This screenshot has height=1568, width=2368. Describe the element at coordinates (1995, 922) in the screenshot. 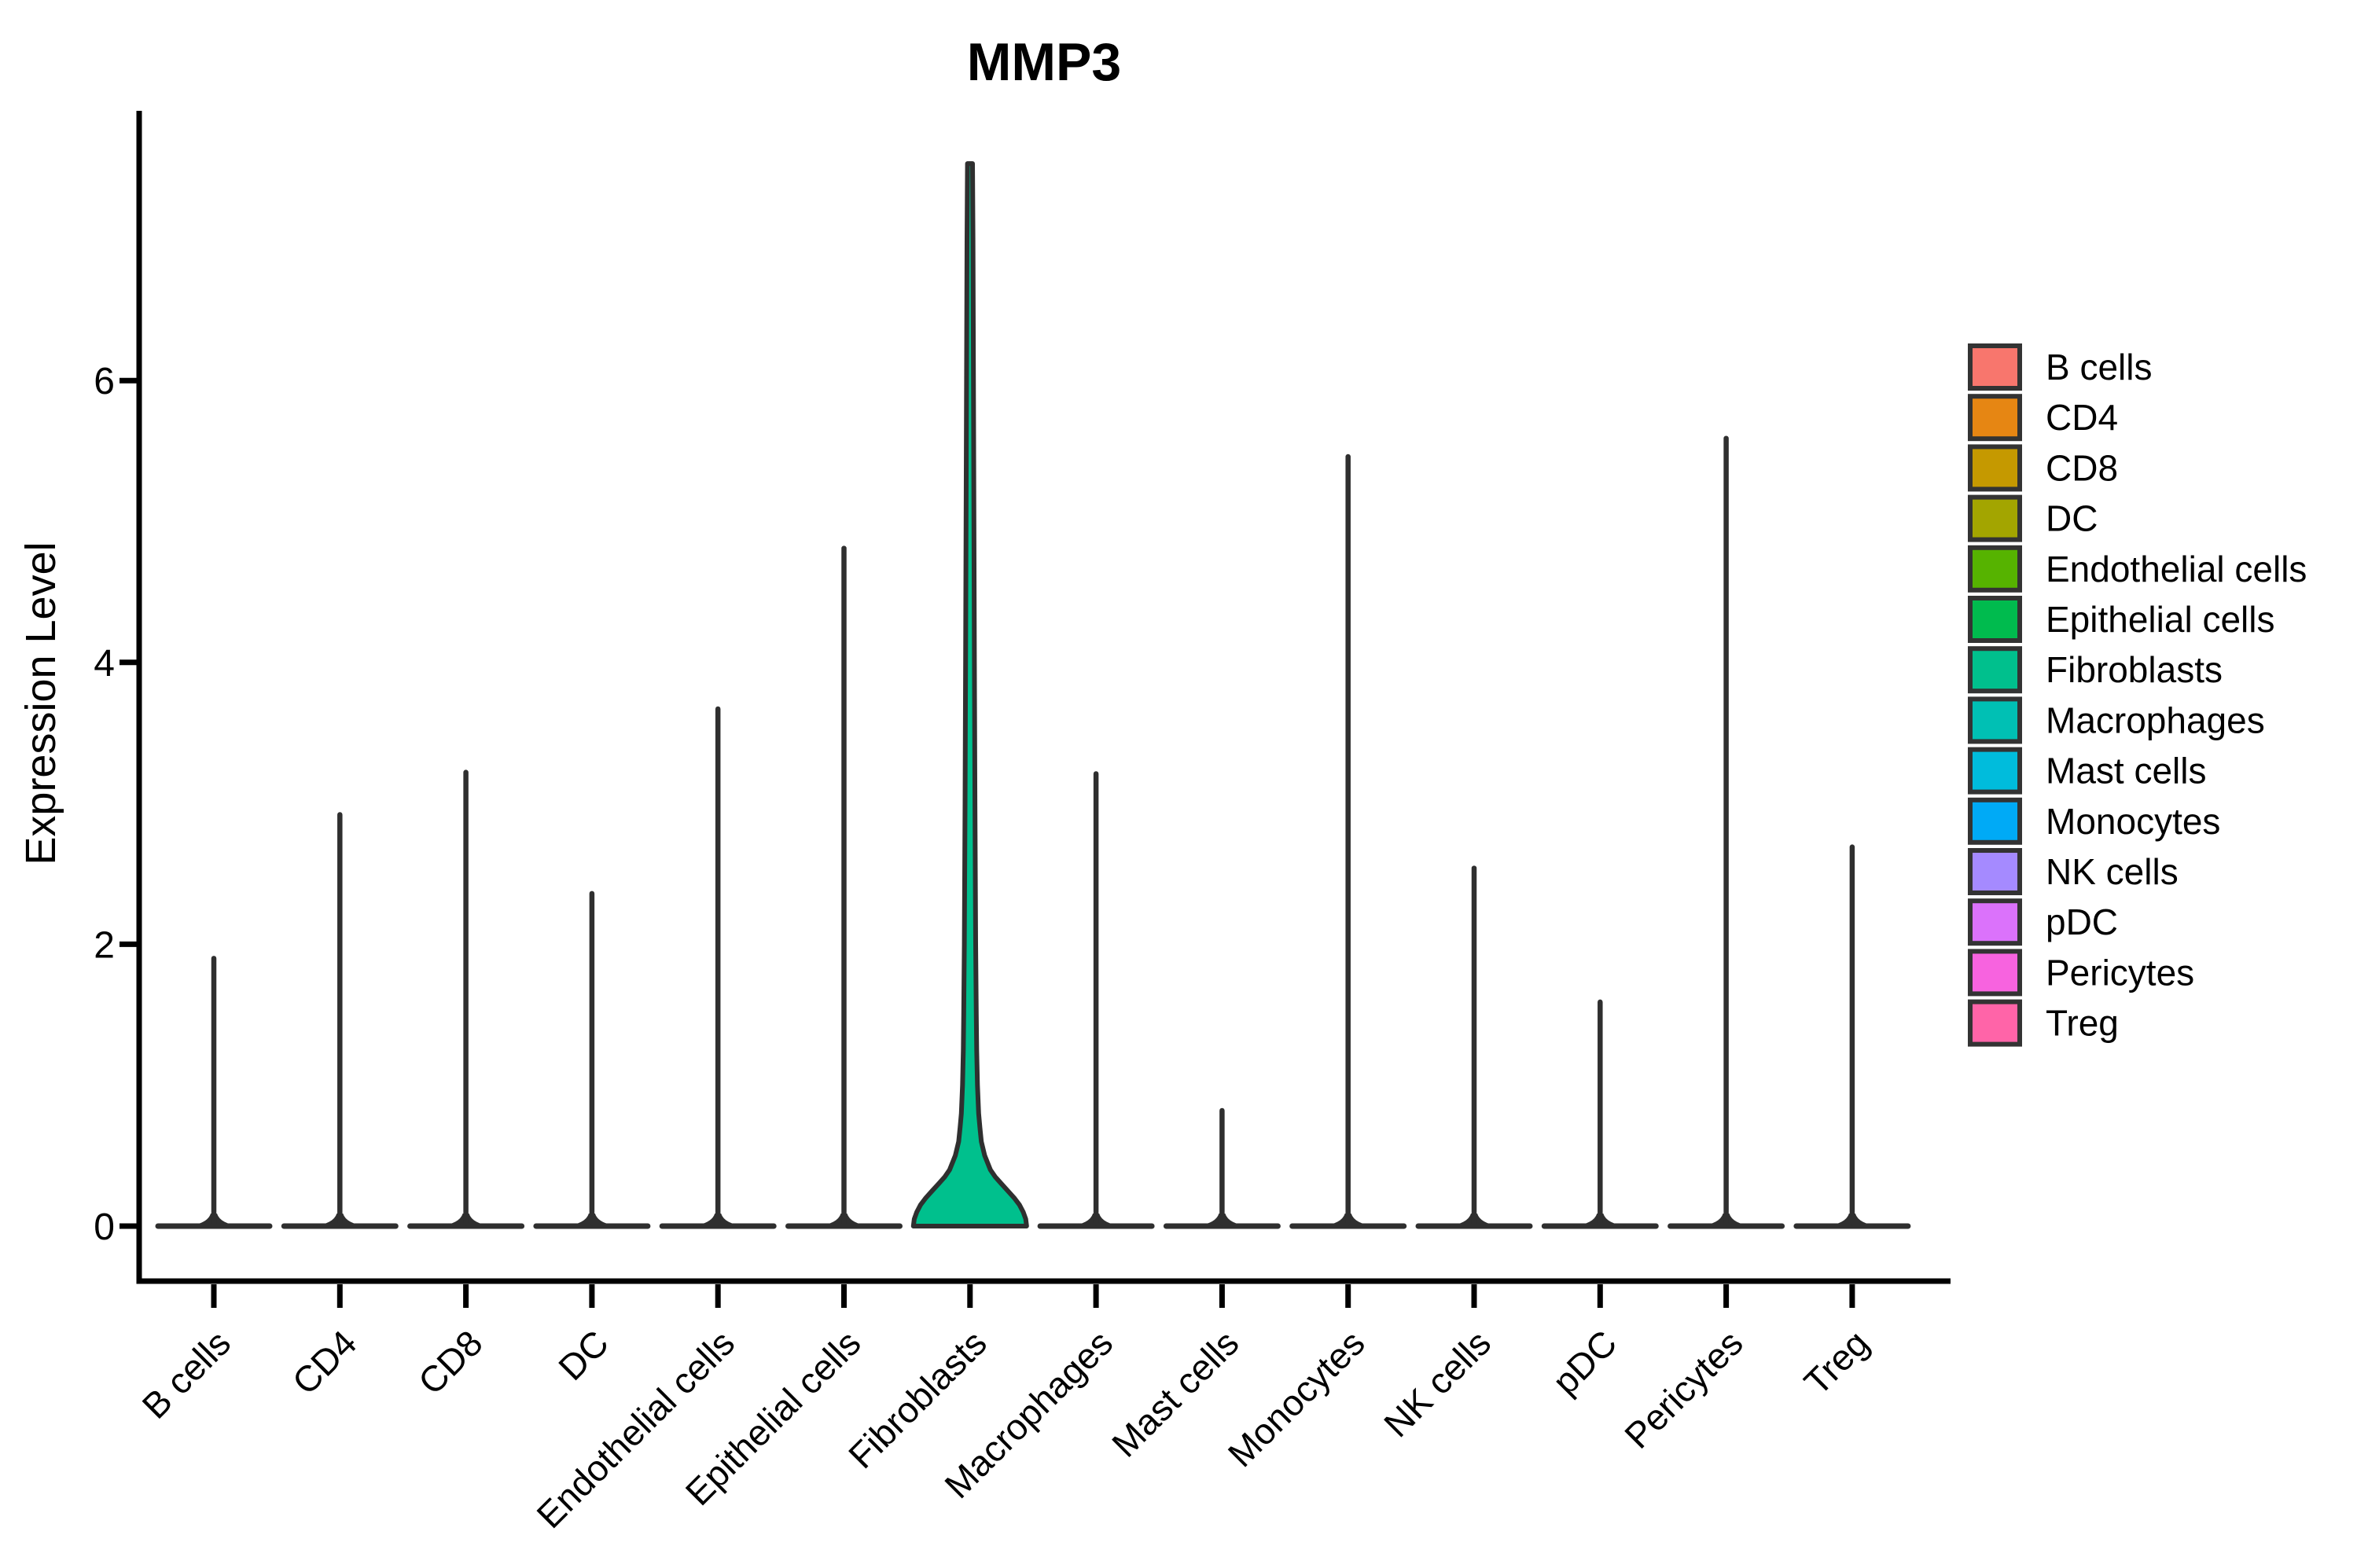

I see `legend-swatch-pdc` at that location.